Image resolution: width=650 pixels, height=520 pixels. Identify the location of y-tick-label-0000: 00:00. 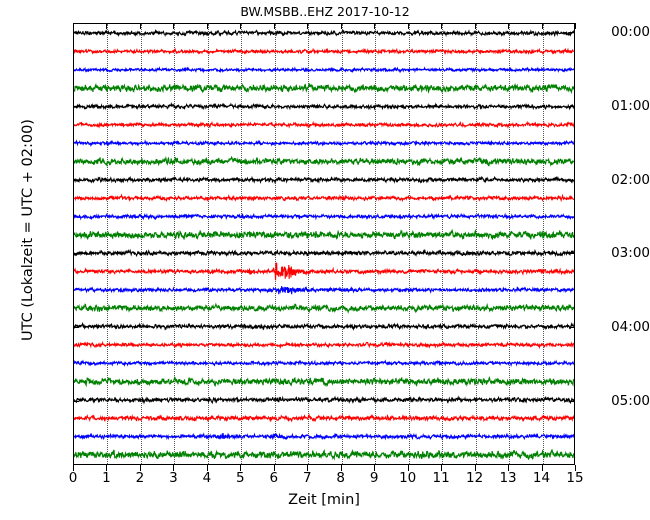
(630, 32).